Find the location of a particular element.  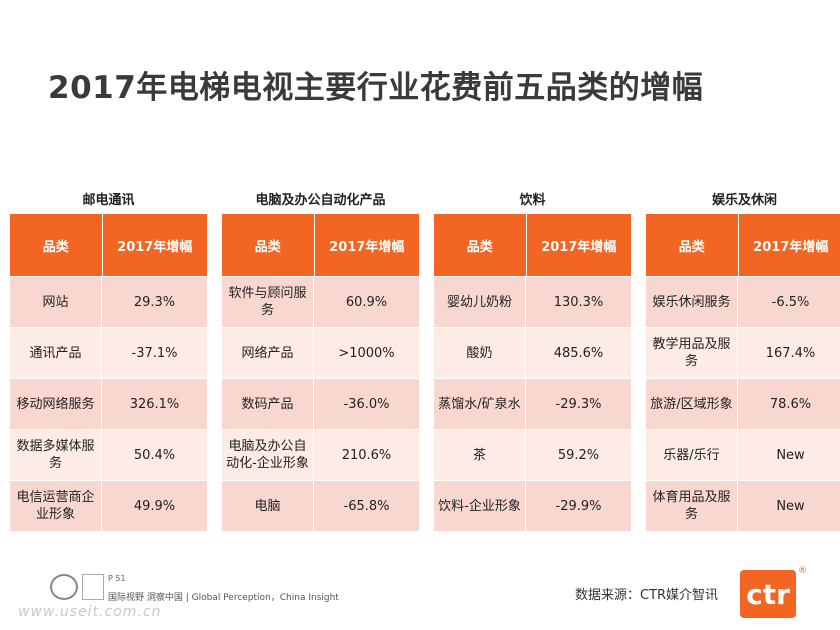

row-category: 电信运营商企业形象 is located at coordinates (56, 506).